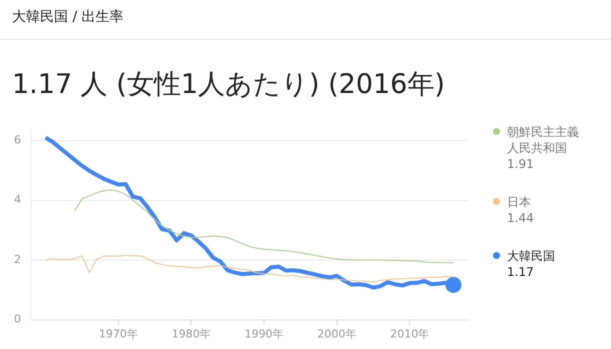 Image resolution: width=611 pixels, height=349 pixels. I want to click on legend-label: 日本, so click(519, 202).